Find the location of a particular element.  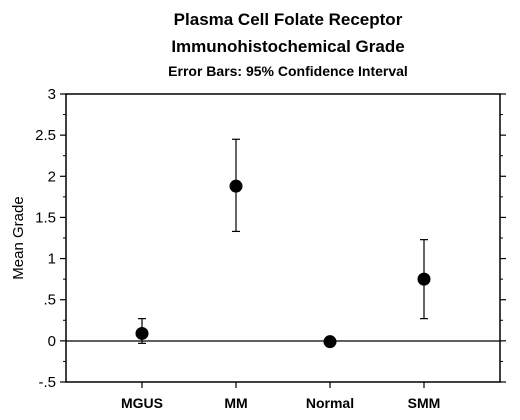

x-tick-labels: MGUS MM Normal SMM is located at coordinates (280, 403).